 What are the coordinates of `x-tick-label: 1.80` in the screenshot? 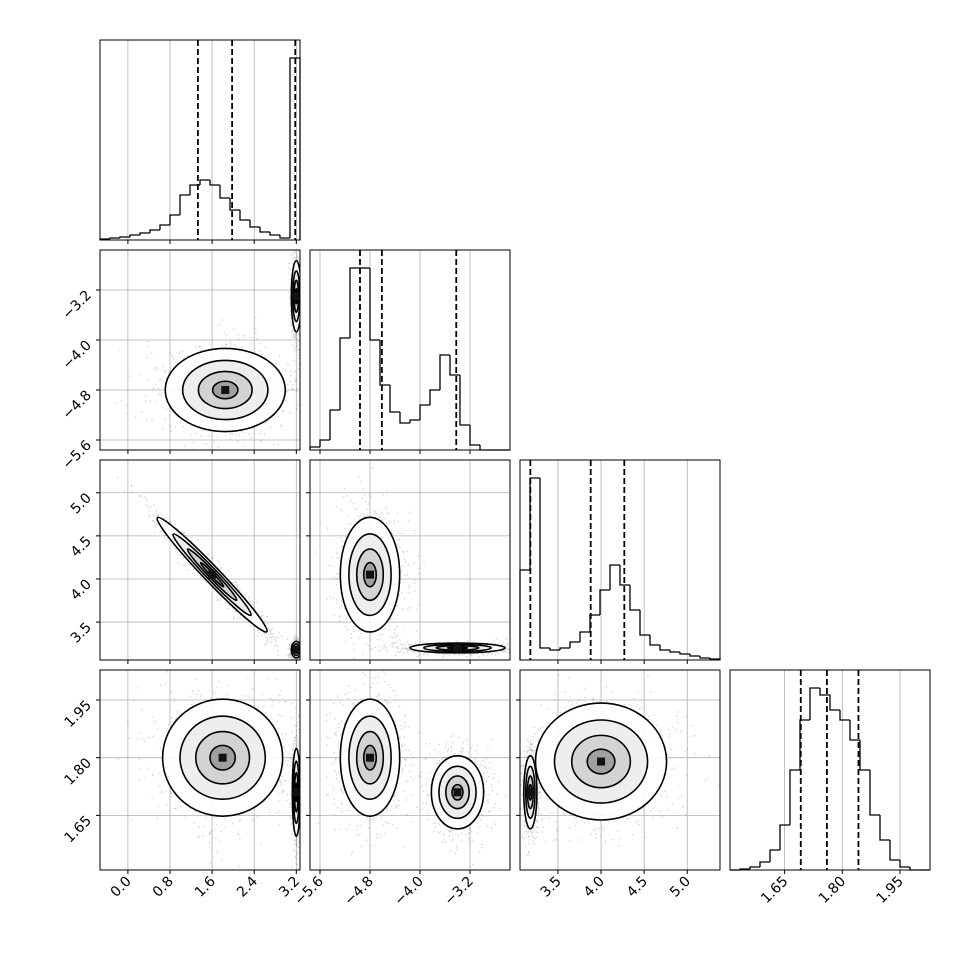 It's located at (832, 890).